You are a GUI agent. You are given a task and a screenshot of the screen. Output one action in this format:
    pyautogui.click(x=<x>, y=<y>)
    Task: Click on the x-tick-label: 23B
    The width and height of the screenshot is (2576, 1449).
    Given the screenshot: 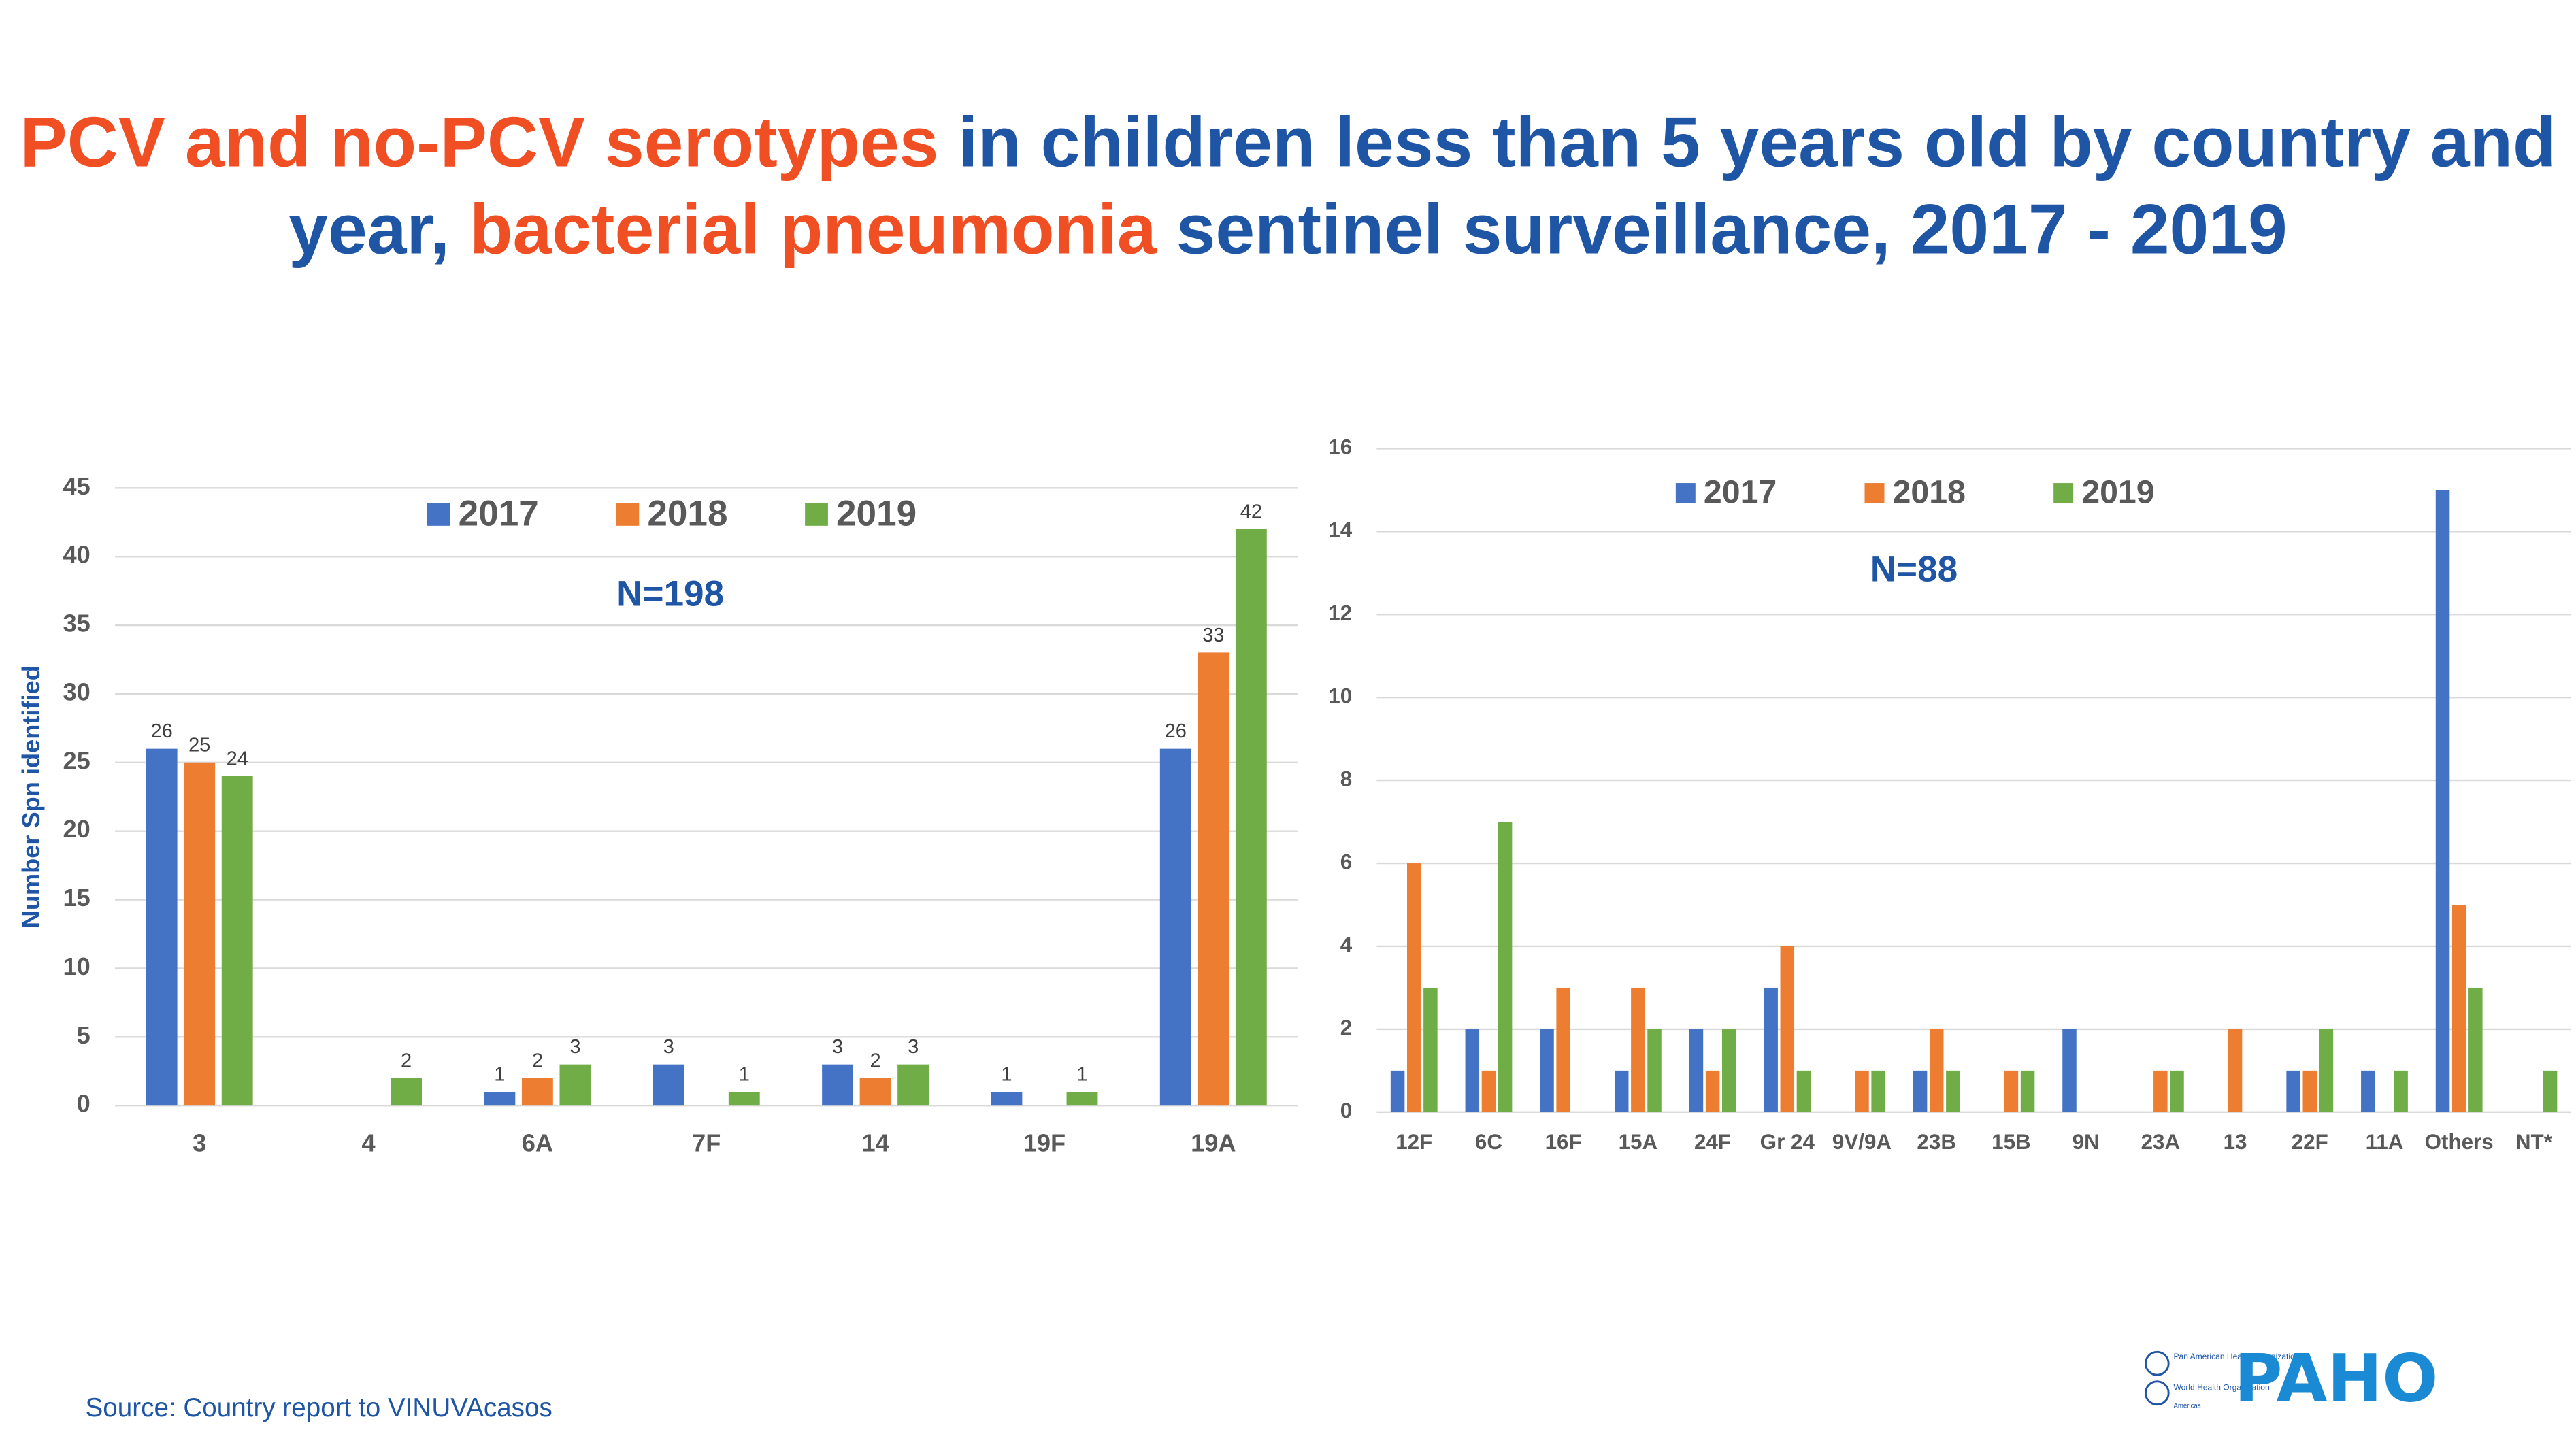 What is the action you would take?
    pyautogui.click(x=1937, y=1142)
    